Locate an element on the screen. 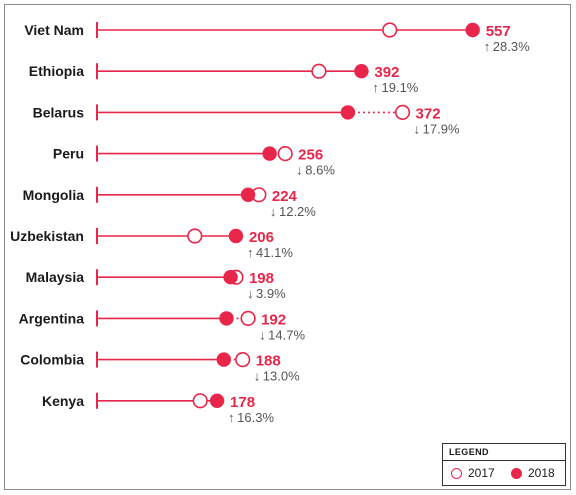 Image resolution: width=576 pixels, height=495 pixels. value-label: 192 is located at coordinates (273, 319).